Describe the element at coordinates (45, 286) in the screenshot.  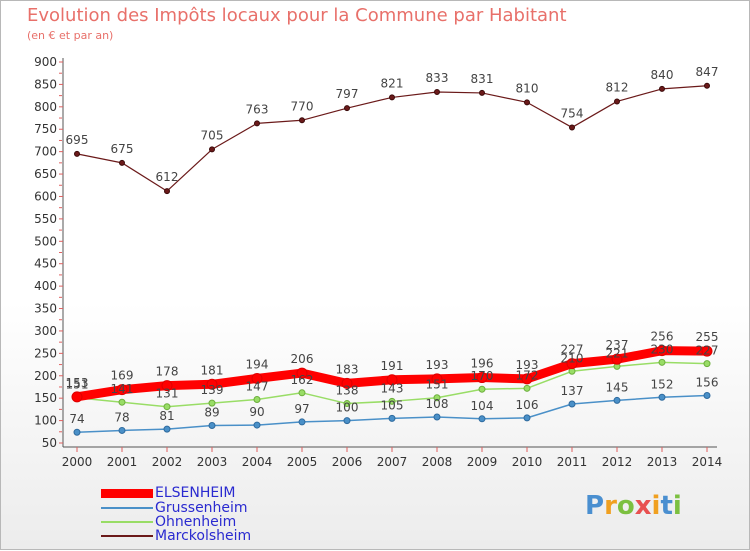
I see `y-tick-label: 400` at that location.